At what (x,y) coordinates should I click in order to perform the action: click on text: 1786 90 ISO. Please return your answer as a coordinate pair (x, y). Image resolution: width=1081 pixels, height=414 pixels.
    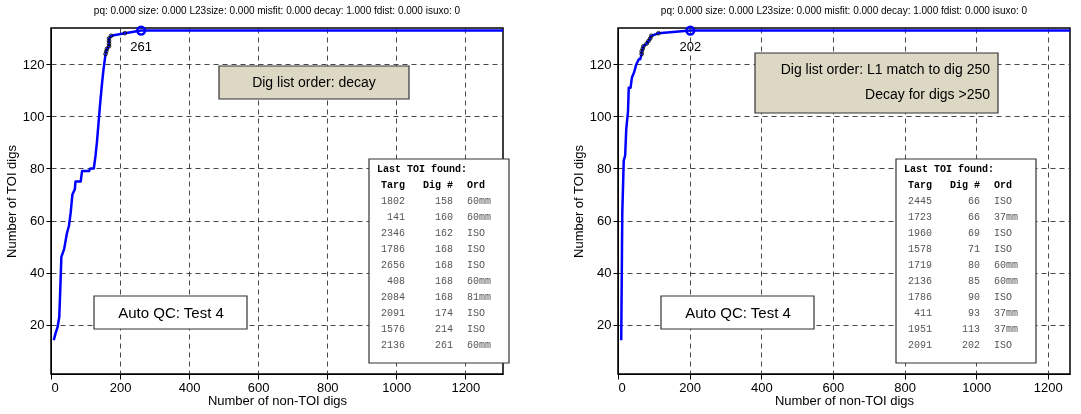
    Looking at the image, I should click on (960, 297).